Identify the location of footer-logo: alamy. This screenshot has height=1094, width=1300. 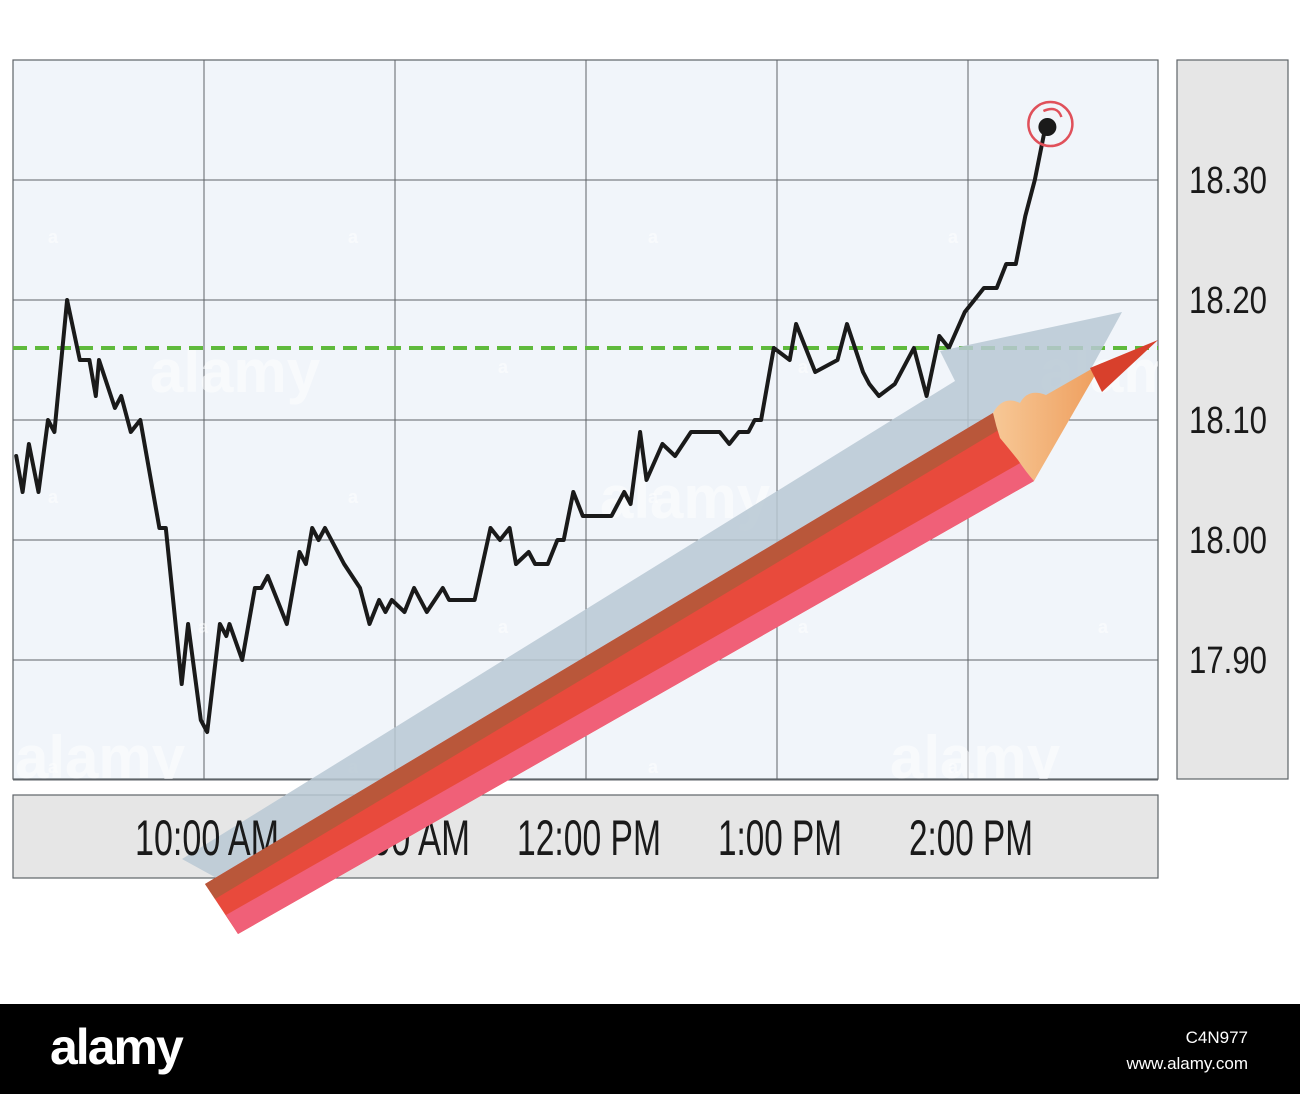
(117, 1047).